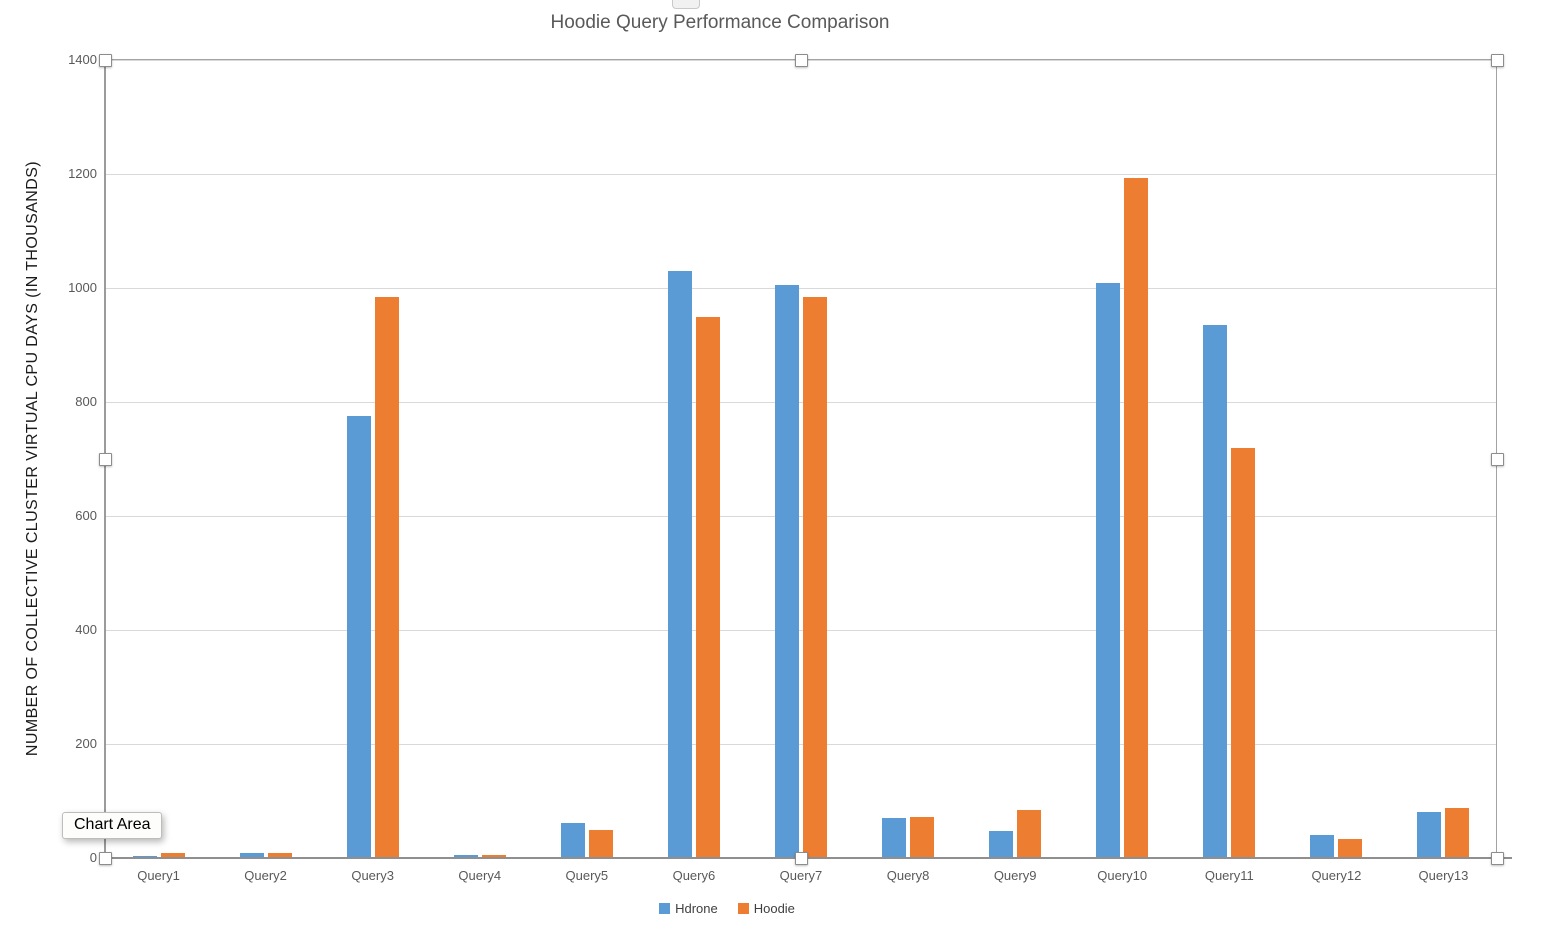  Describe the element at coordinates (372, 875) in the screenshot. I see `x-category-label-query3: Query3` at that location.